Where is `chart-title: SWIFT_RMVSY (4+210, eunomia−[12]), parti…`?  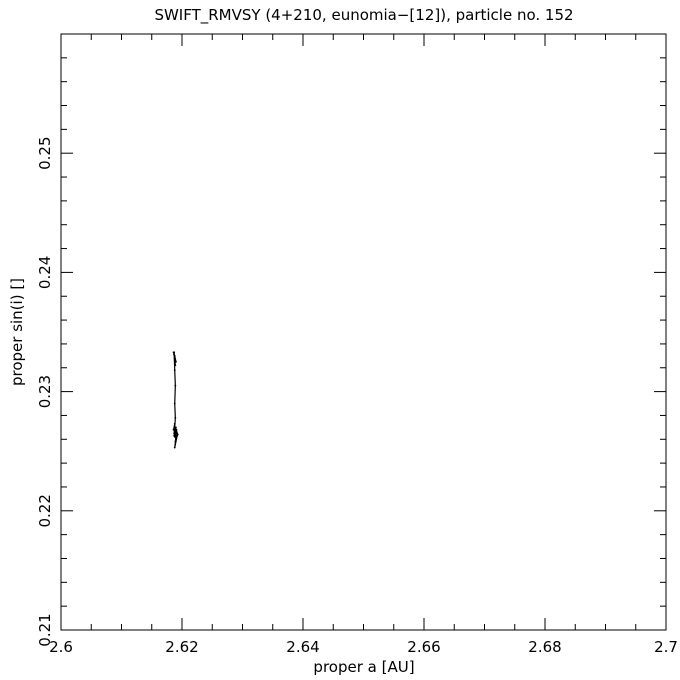 chart-title: SWIFT_RMVSY (4+210, eunomia−[12]), parti… is located at coordinates (363, 15).